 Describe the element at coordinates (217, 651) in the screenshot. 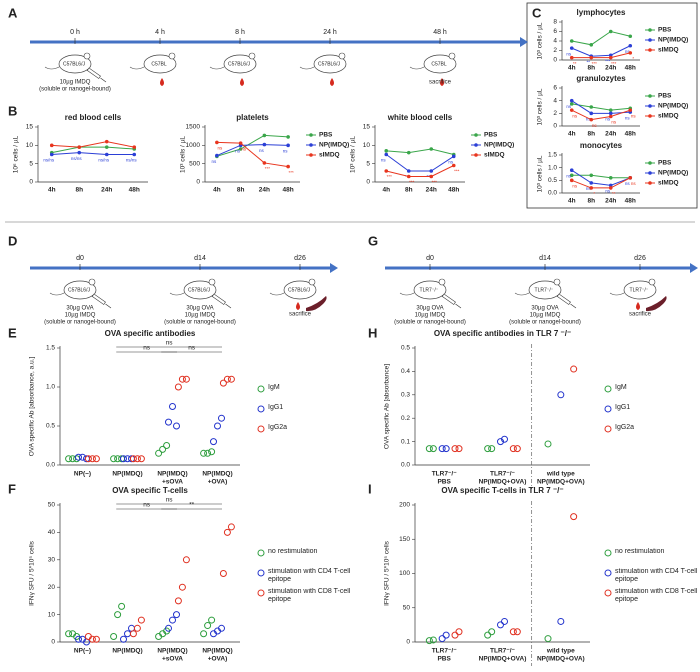

I see `x-tick-label: NP(IMDQ)` at that location.